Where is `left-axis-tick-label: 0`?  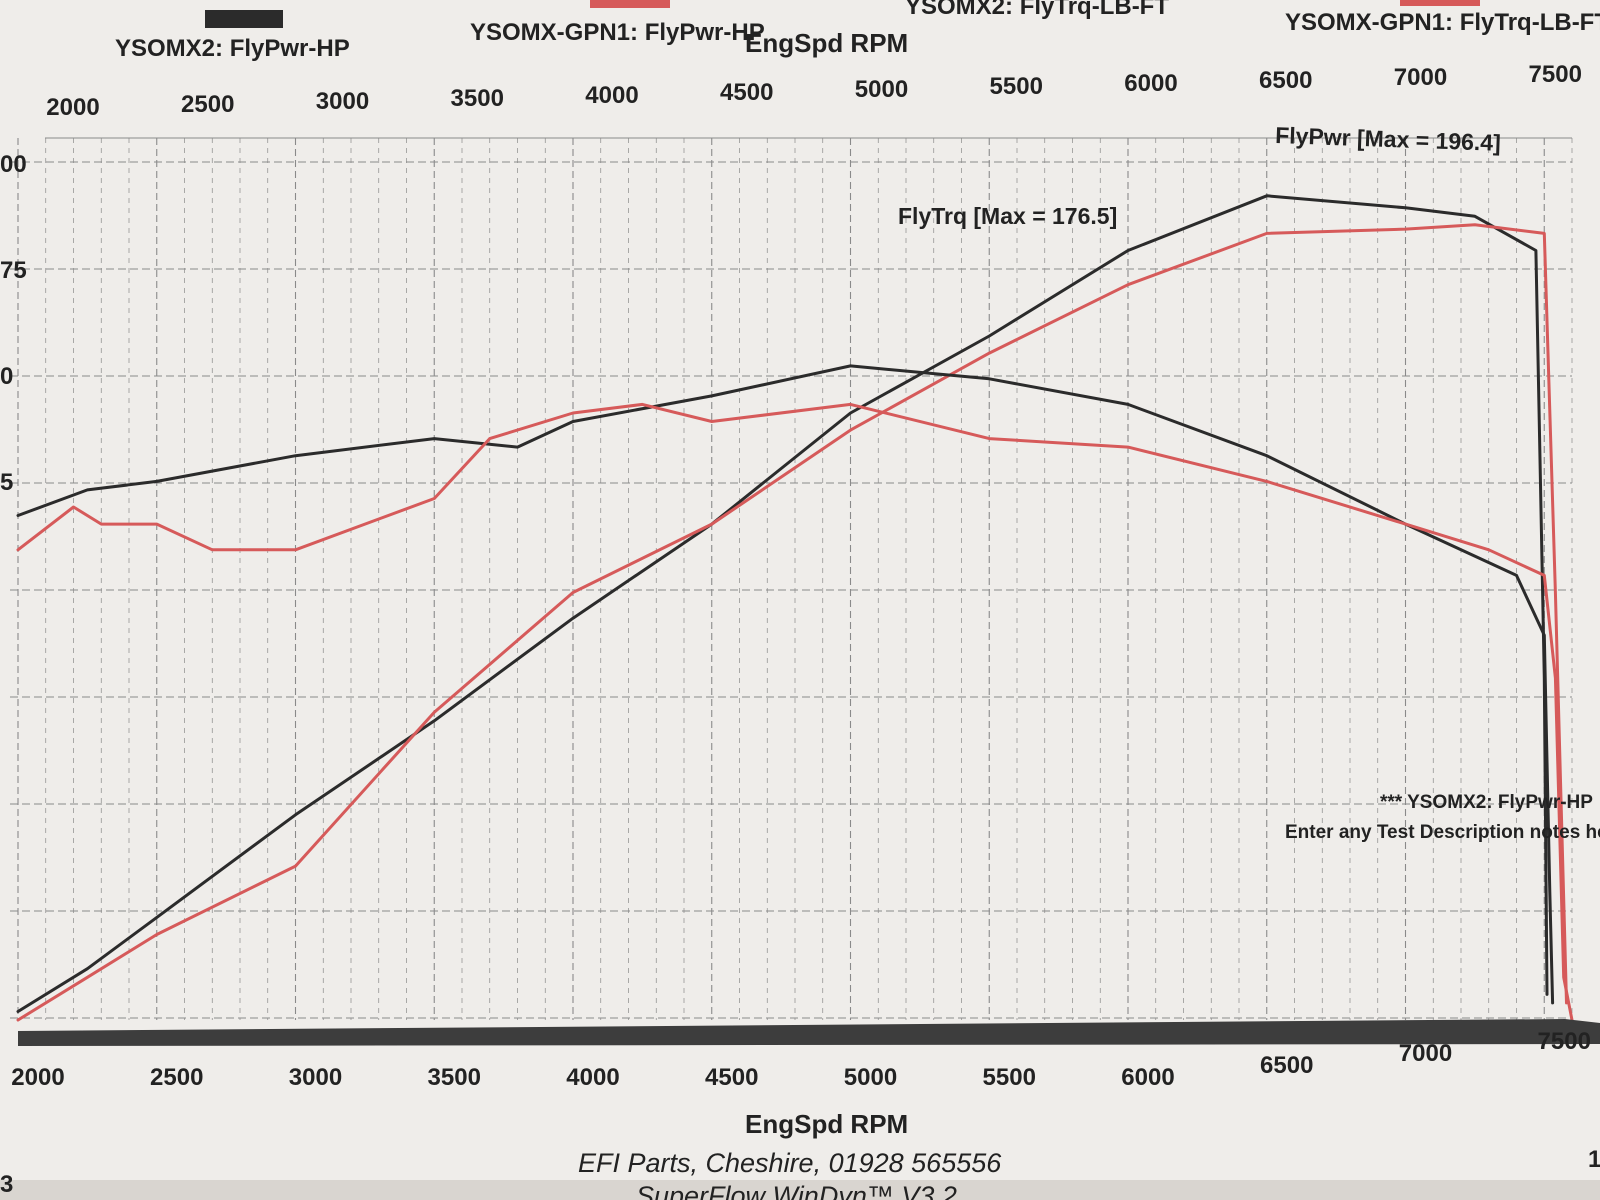 left-axis-tick-label: 0 is located at coordinates (6, 376).